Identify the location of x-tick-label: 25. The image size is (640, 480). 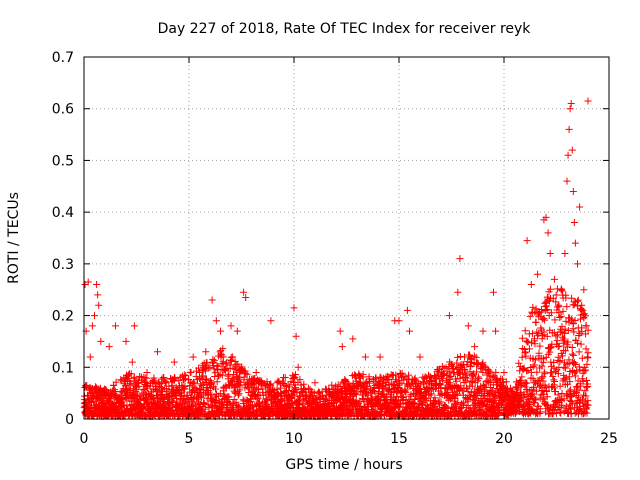
(609, 439).